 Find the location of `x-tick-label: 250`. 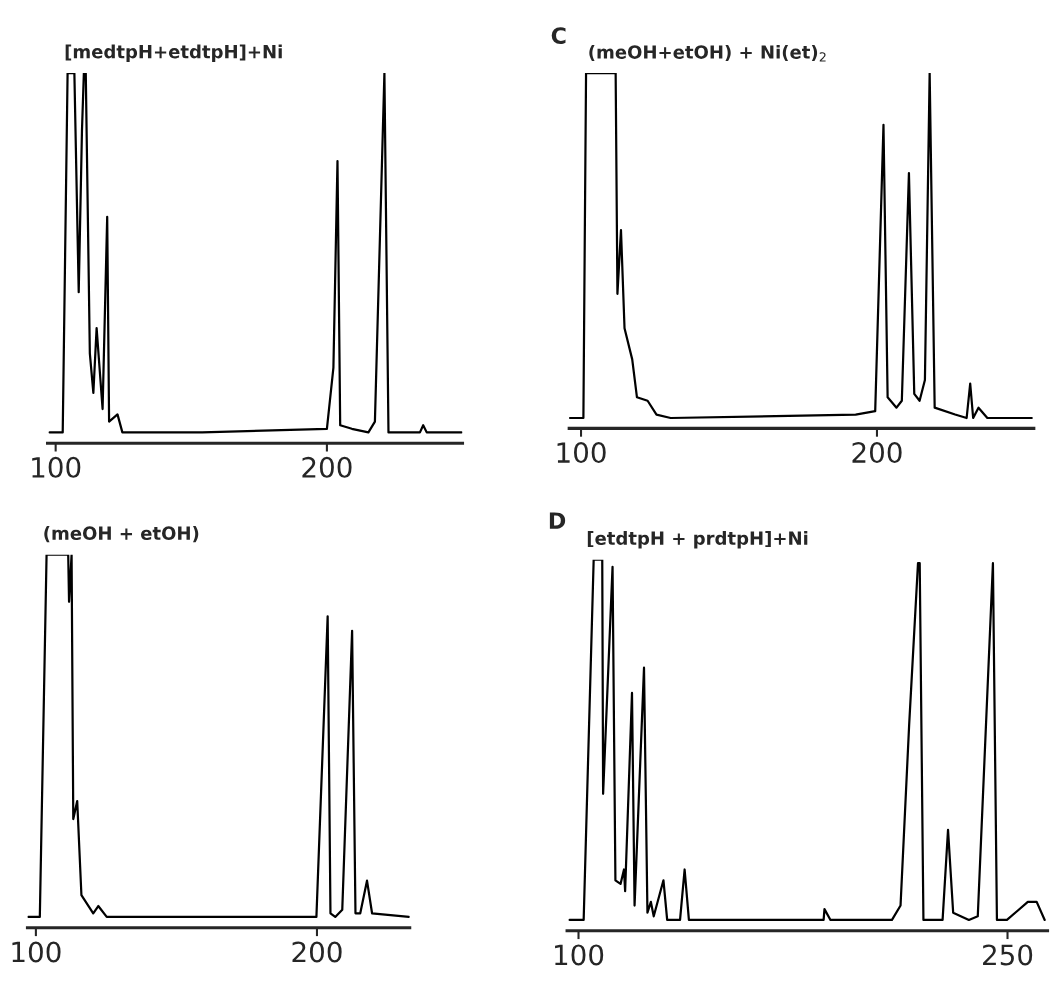

x-tick-label: 250 is located at coordinates (1008, 955).